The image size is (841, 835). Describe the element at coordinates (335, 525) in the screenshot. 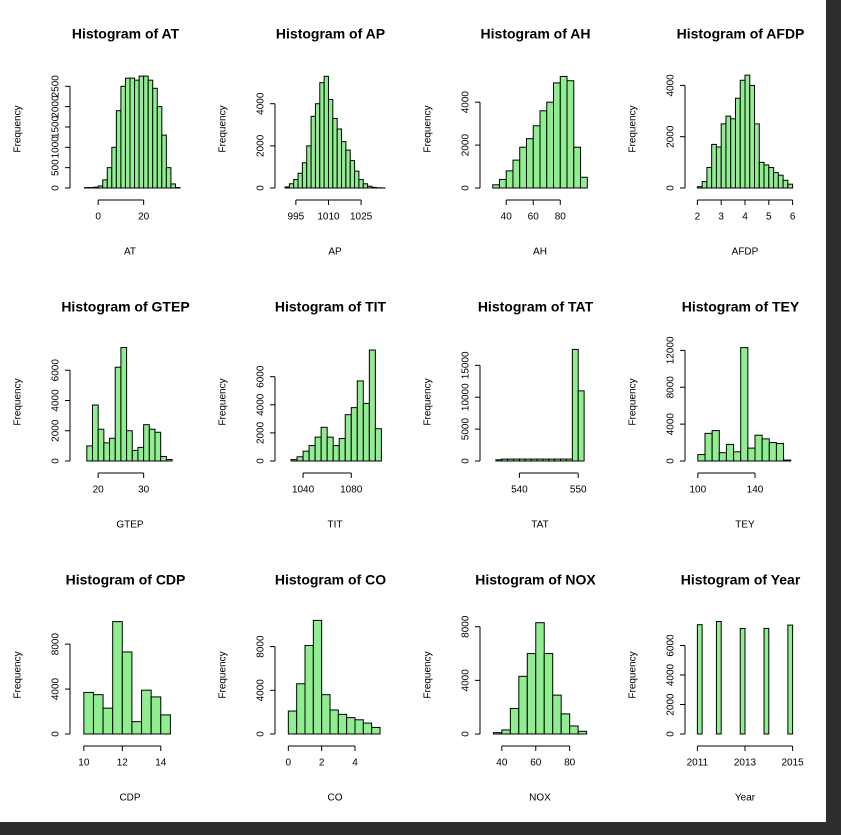

I see `x-axis-label: TIT` at that location.